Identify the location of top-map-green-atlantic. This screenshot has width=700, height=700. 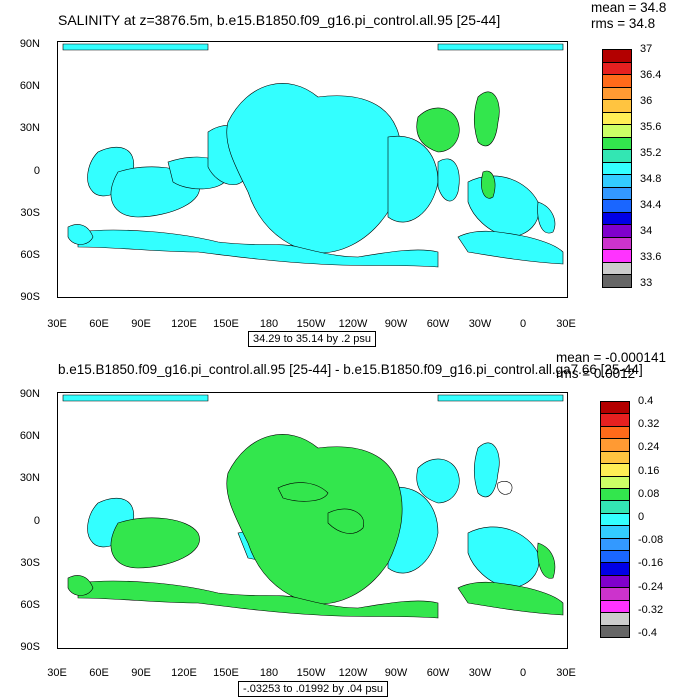
(458, 145).